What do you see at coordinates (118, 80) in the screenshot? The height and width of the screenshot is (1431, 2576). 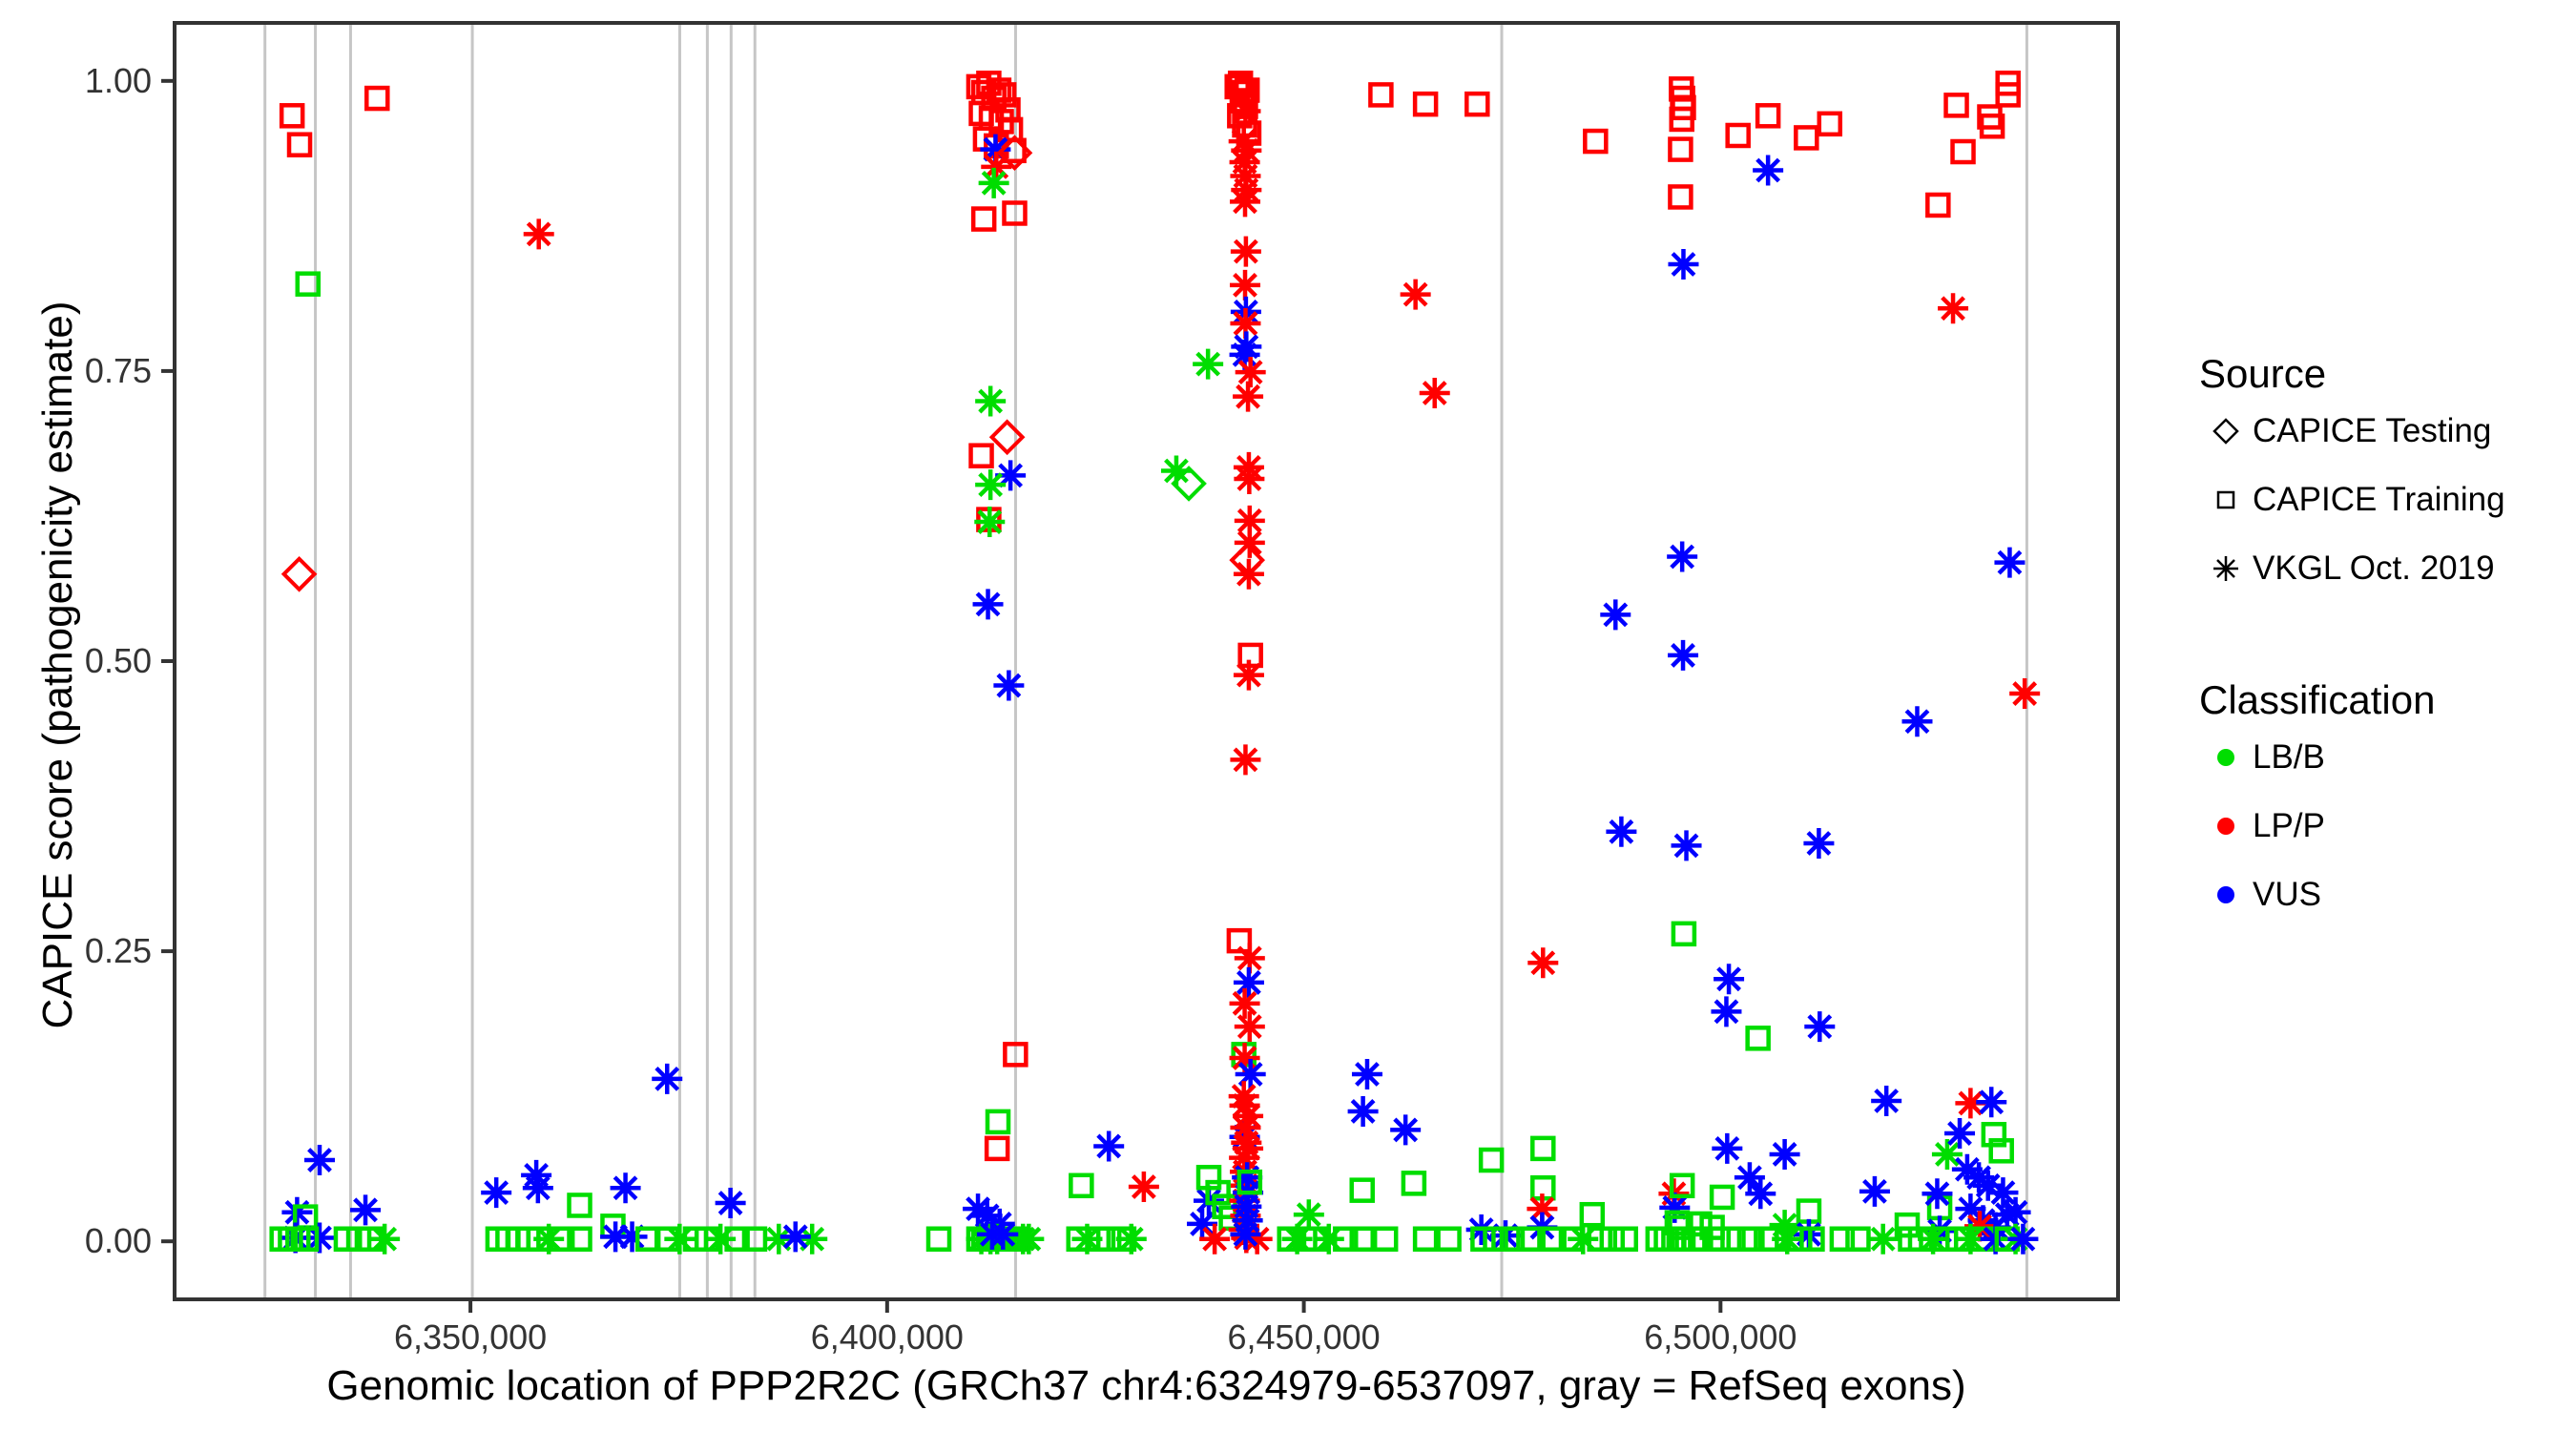 I see `y-tick-label: 1.00` at bounding box center [118, 80].